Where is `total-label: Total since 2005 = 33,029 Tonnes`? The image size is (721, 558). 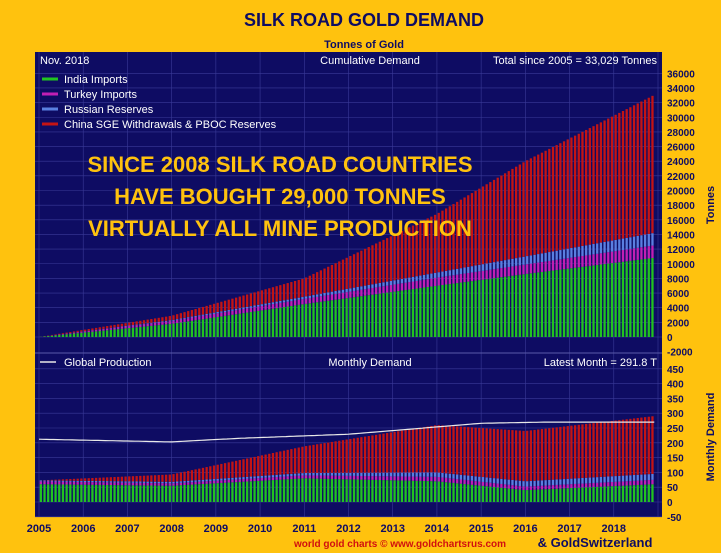 total-label: Total since 2005 = 33,029 Tonnes is located at coordinates (575, 61).